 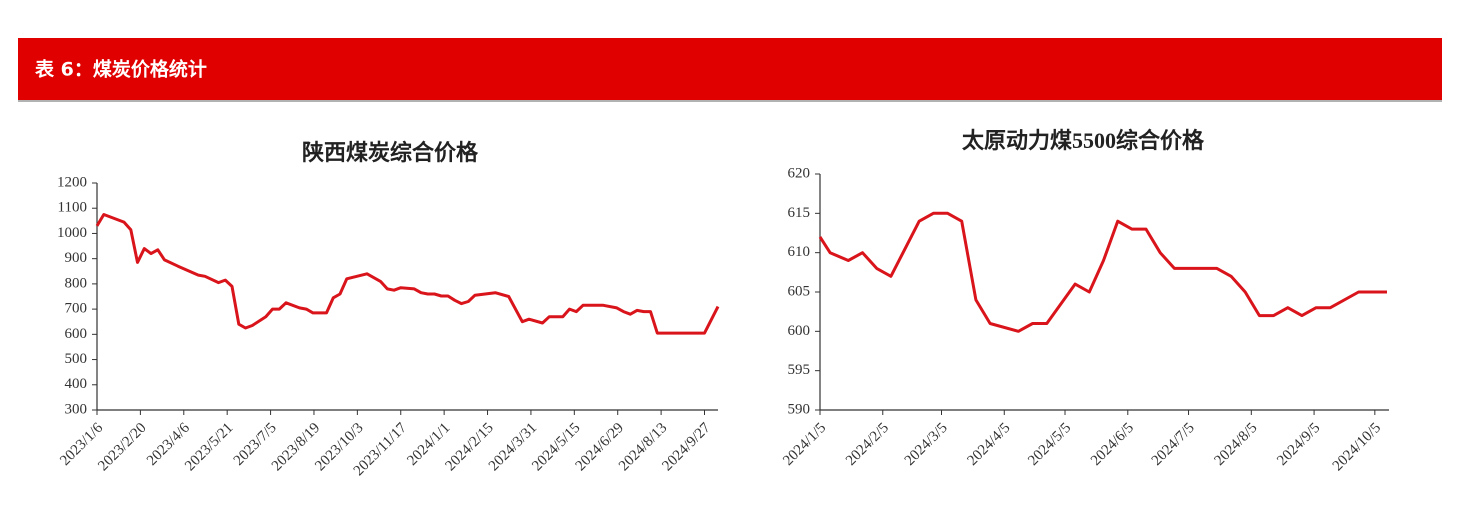 I want to click on x-tick-label: 2023/5/21, so click(x=209, y=447).